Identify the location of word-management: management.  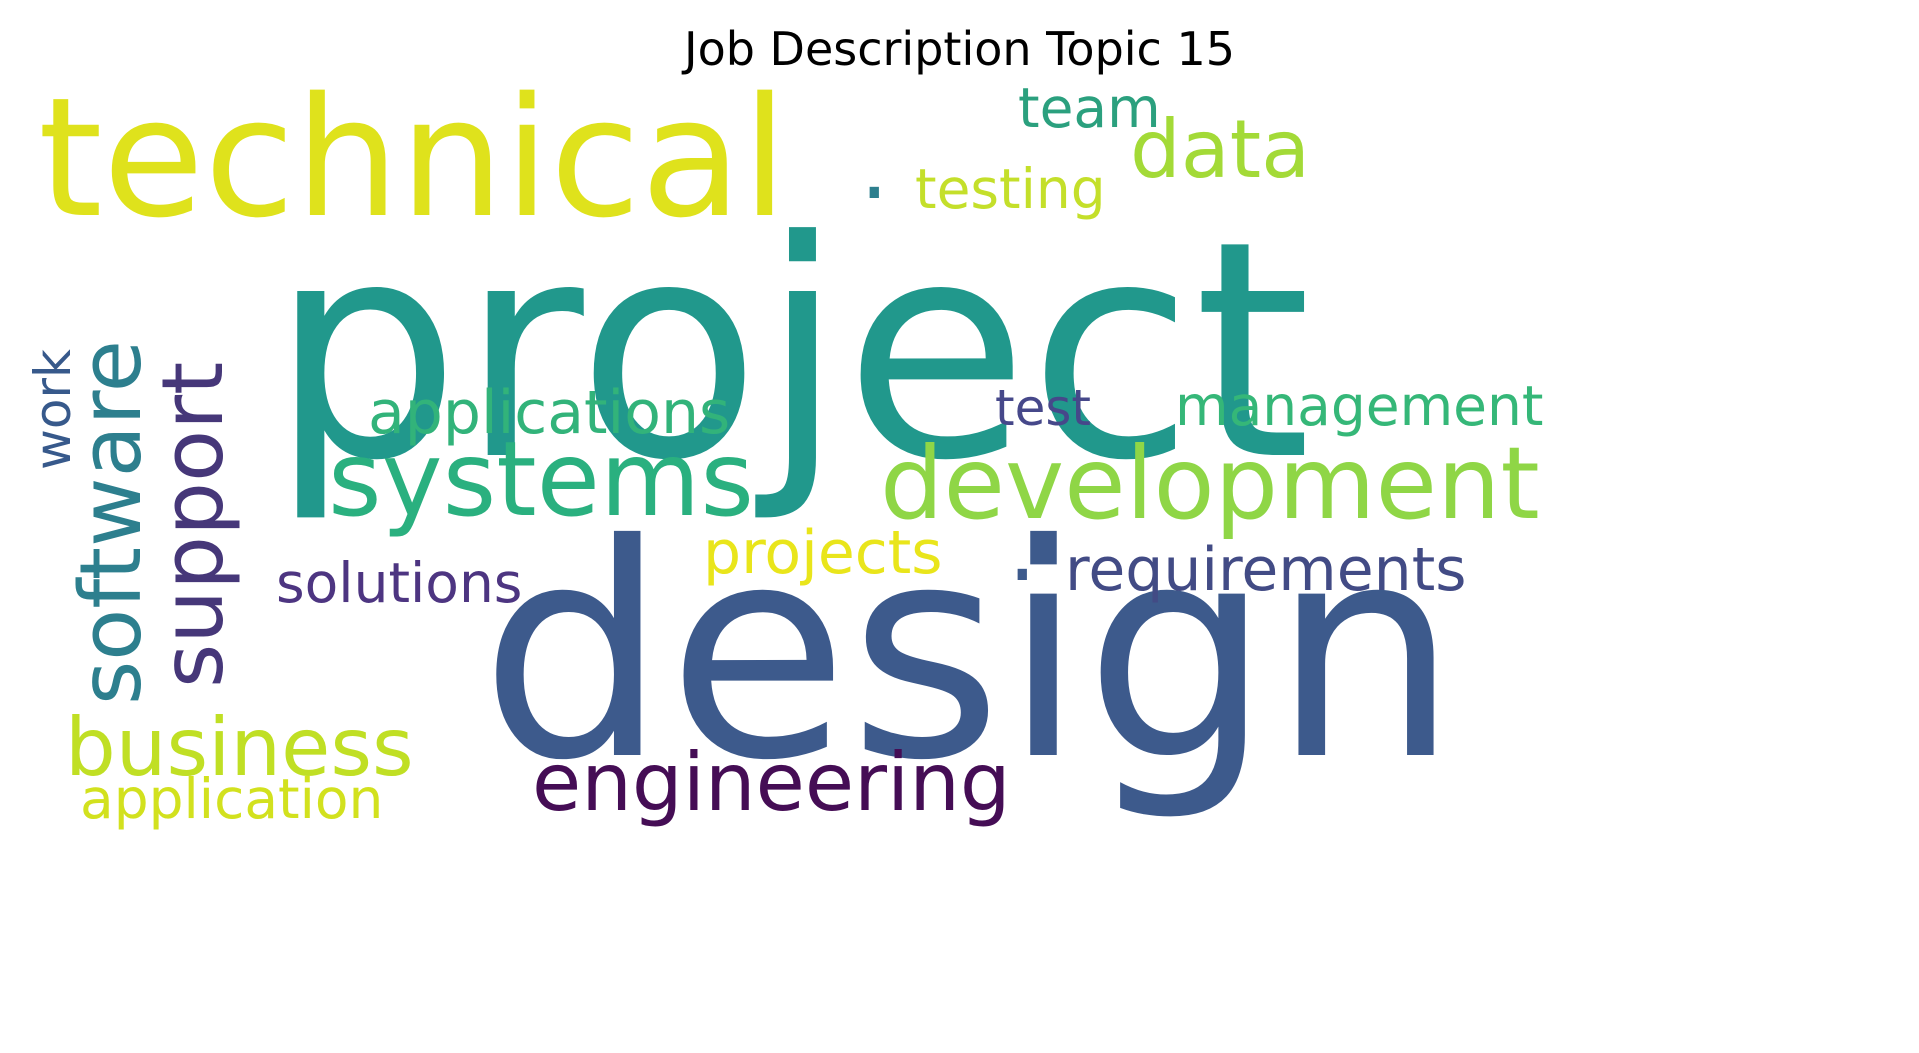
(1359, 406).